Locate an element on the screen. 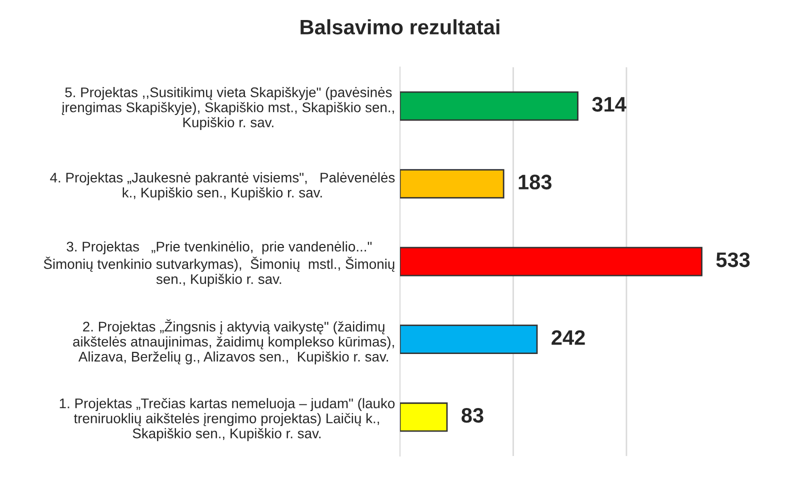 This screenshot has width=800, height=480. y-tick-label: 1. Projektas „Trečias kartas nemeluoja – judam" (lauko treniruoklių aikštelės įrengimo projektas) Laičių k., Skapiškio sen., Kupiškio r. sav. is located at coordinates (227, 420).